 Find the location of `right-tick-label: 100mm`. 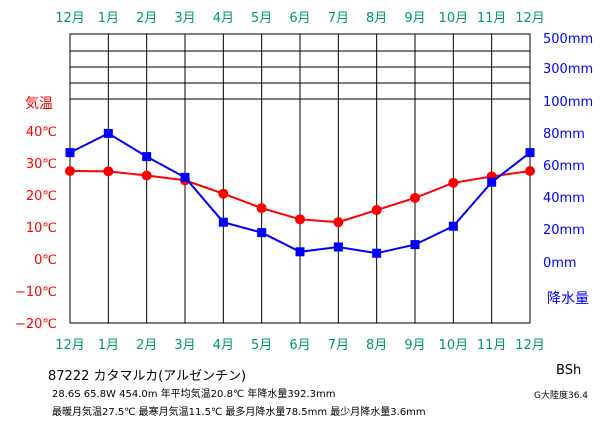

right-tick-label: 100mm is located at coordinates (568, 102).